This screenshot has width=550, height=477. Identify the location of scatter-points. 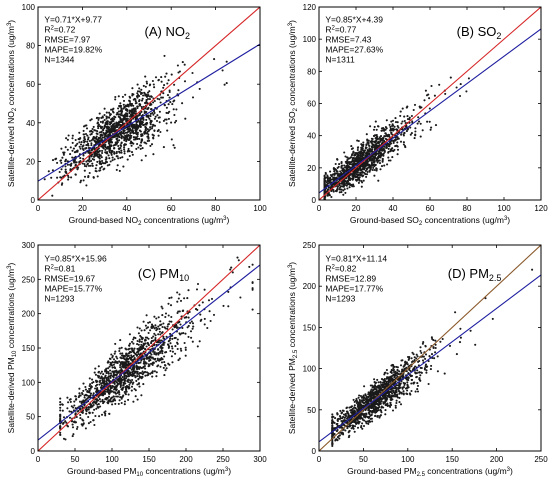
(135, 125).